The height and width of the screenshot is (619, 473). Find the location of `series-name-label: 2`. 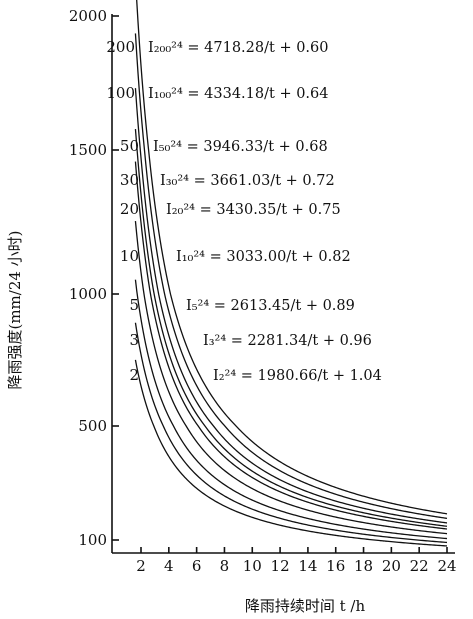

series-name-label: 2 is located at coordinates (134, 375).